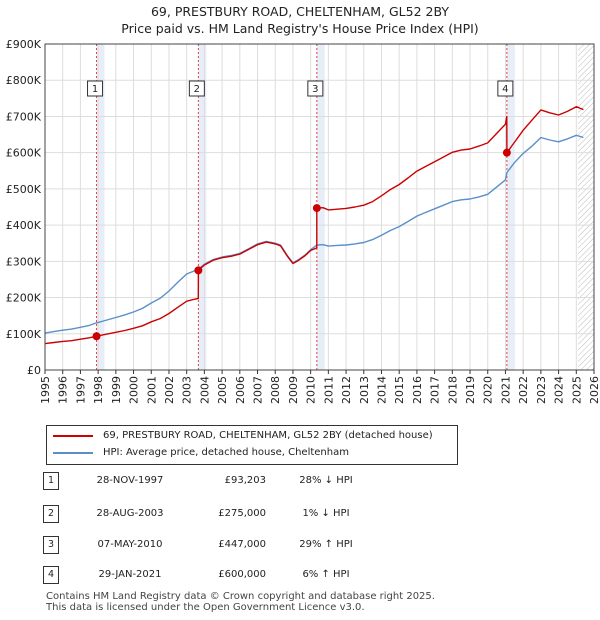 The image size is (600, 620). I want to click on sale-date: 28-NOV-1997, so click(130, 480).